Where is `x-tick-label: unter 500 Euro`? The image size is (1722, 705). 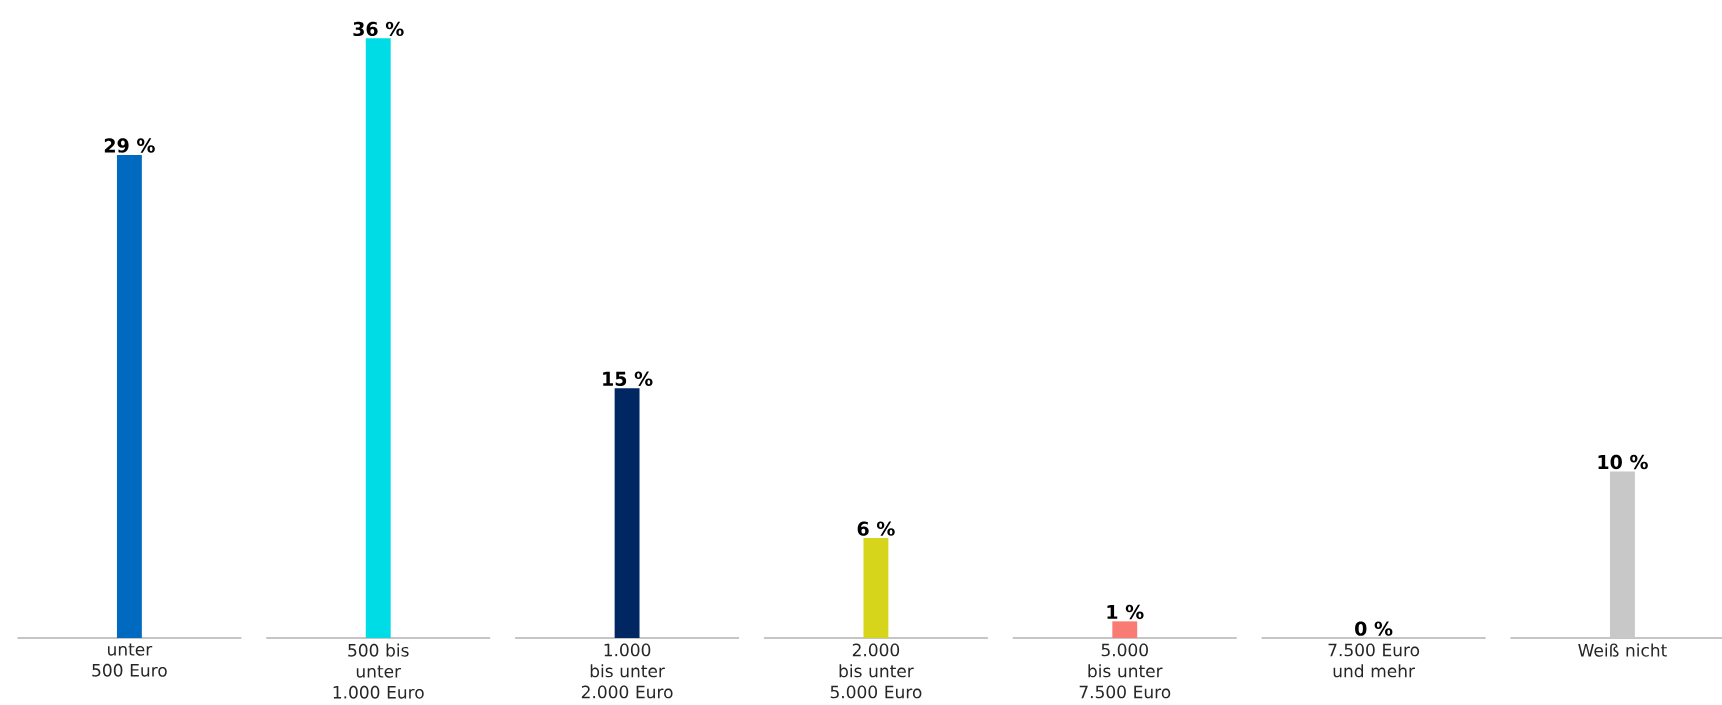 x-tick-label: unter 500 Euro is located at coordinates (129, 660).